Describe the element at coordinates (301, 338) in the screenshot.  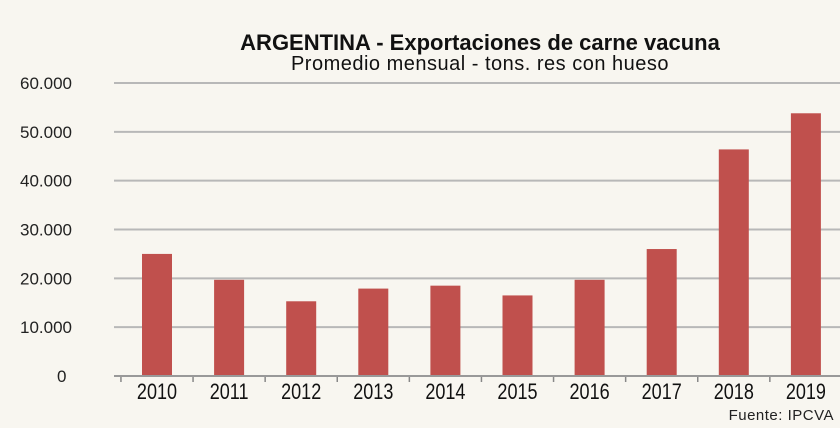
I see `bar-2012` at that location.